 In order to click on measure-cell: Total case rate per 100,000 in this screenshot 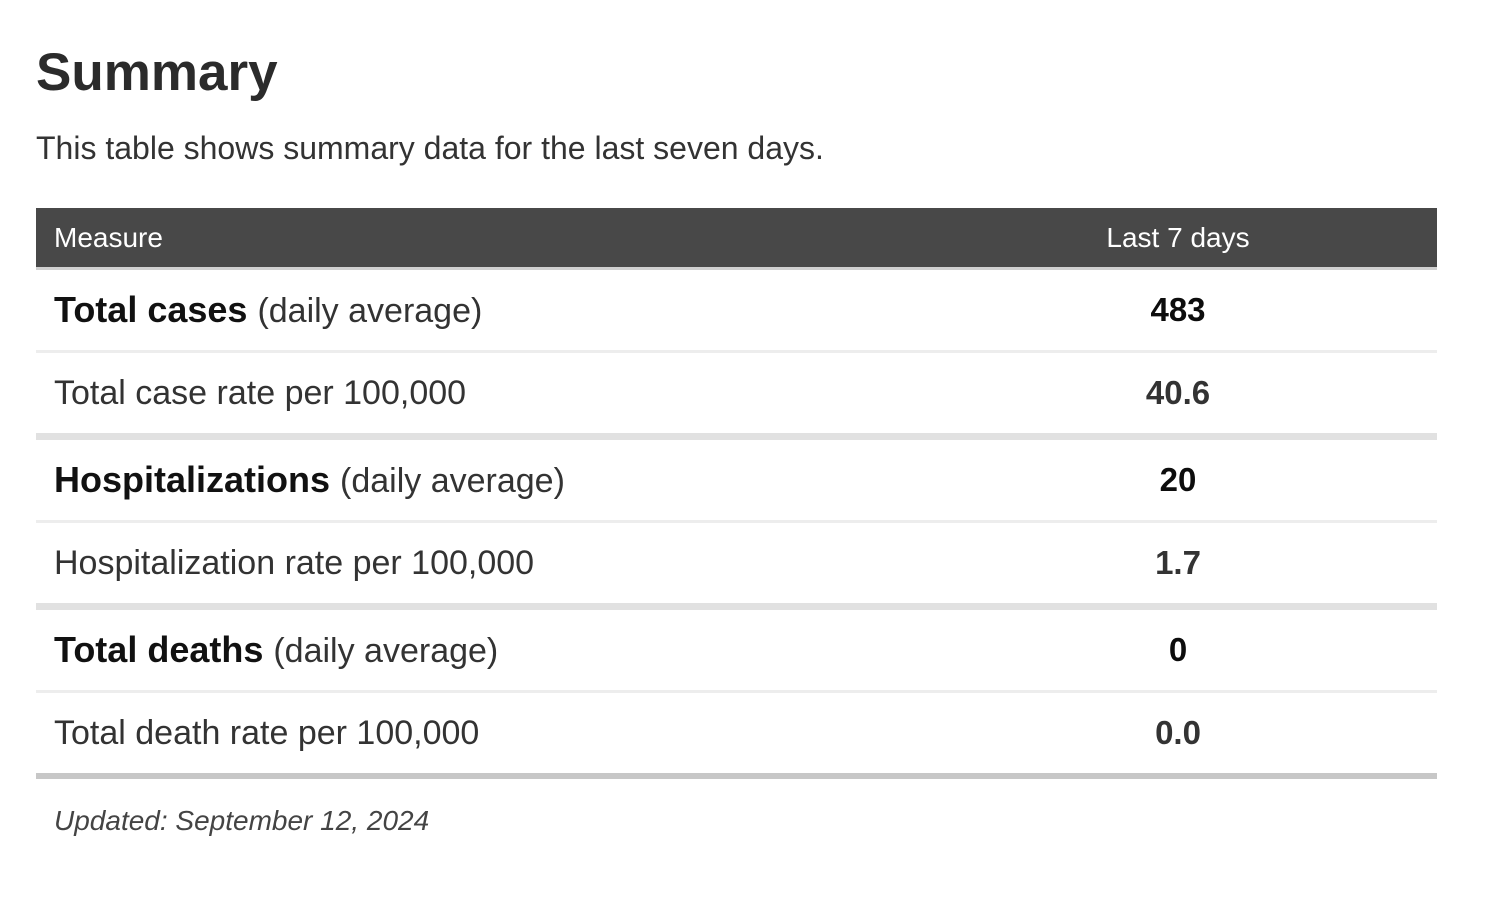, I will do `click(477, 393)`.